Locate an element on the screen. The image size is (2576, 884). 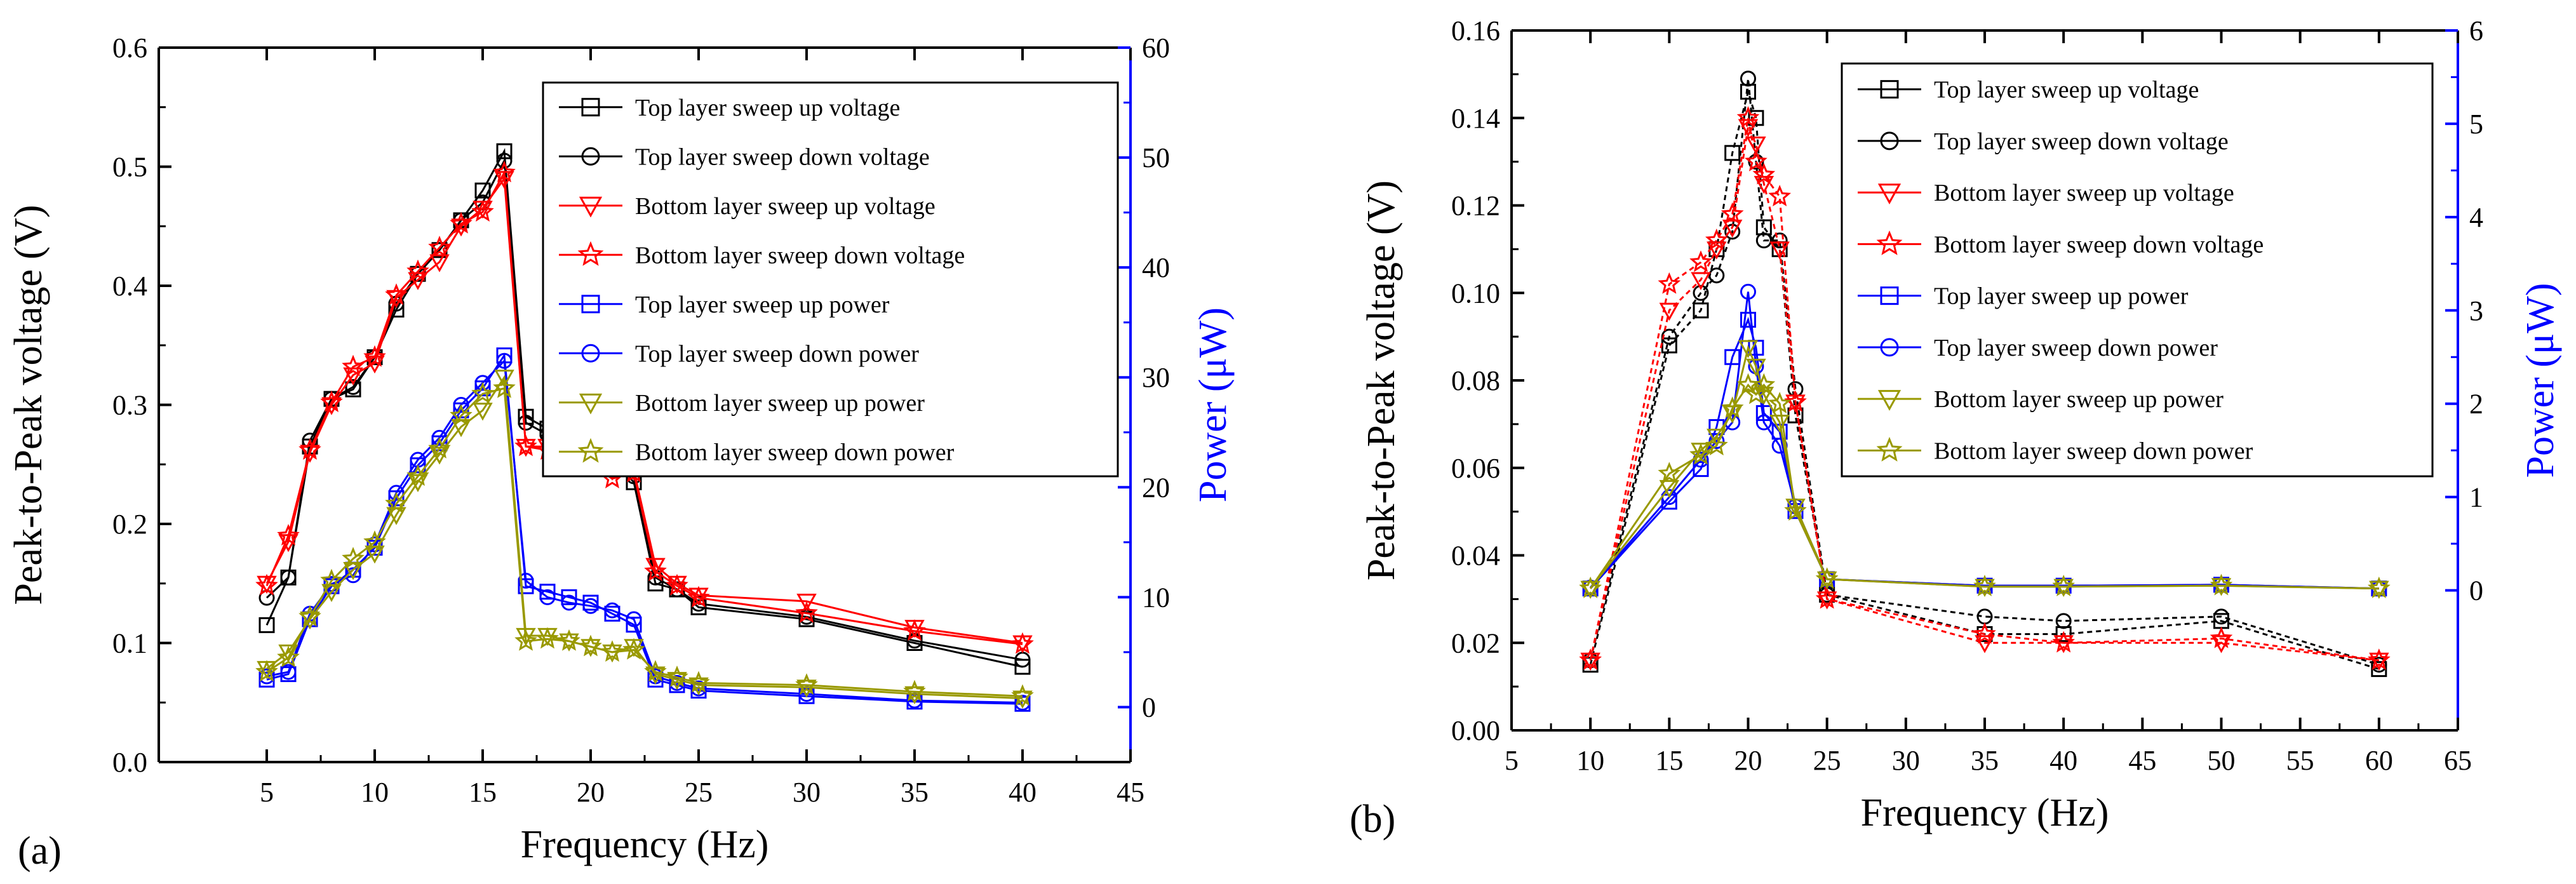
y-left-tick-label: 0.2 is located at coordinates (129, 524).